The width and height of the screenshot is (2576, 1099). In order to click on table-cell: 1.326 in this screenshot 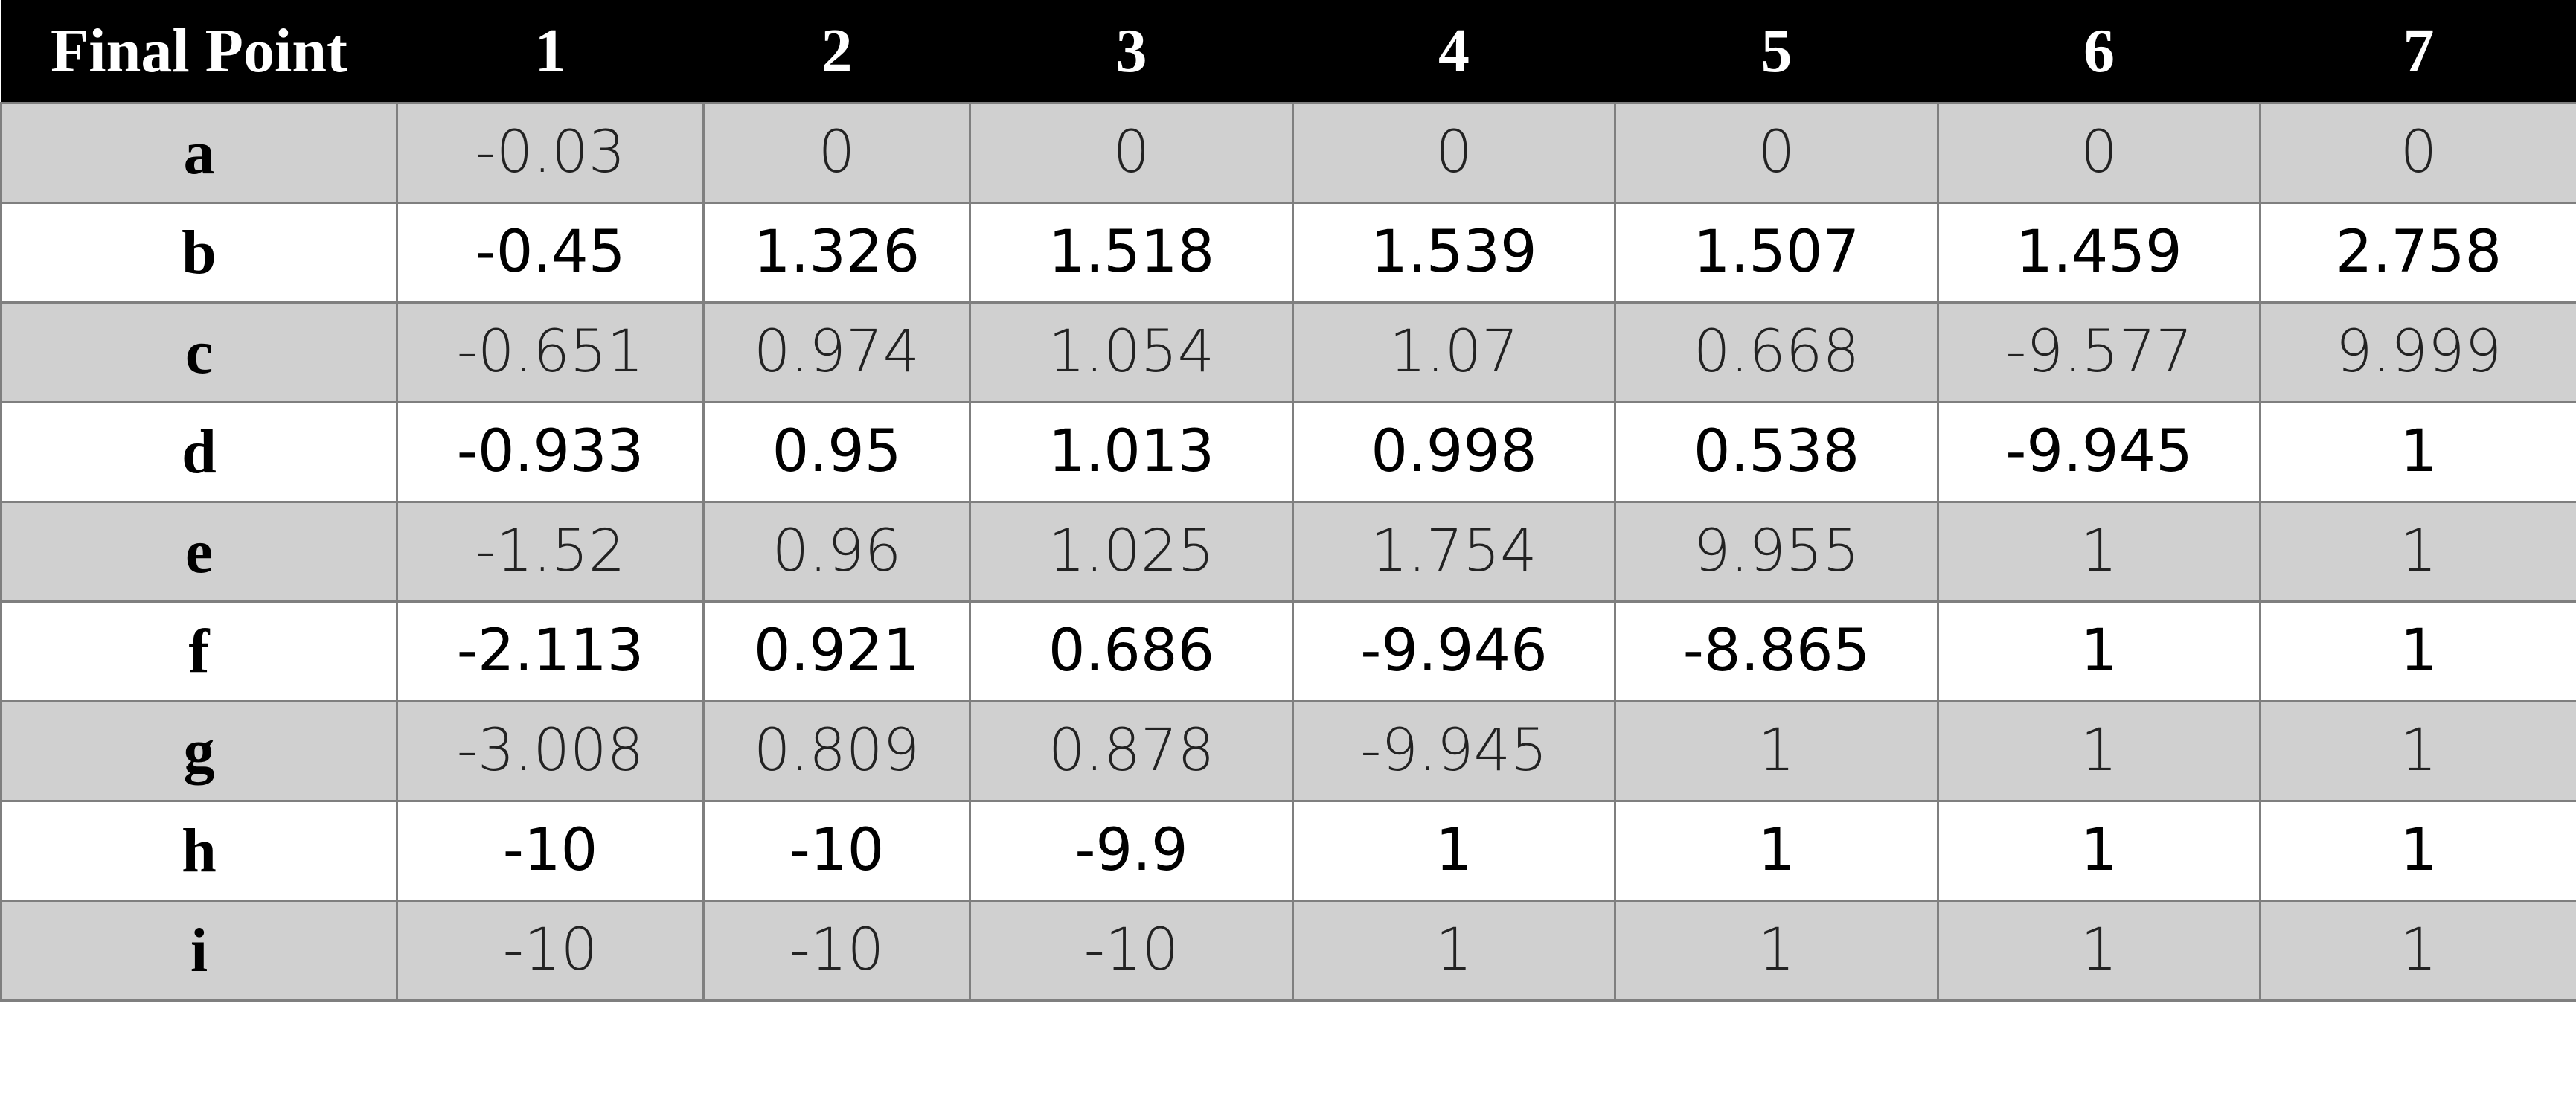, I will do `click(836, 252)`.